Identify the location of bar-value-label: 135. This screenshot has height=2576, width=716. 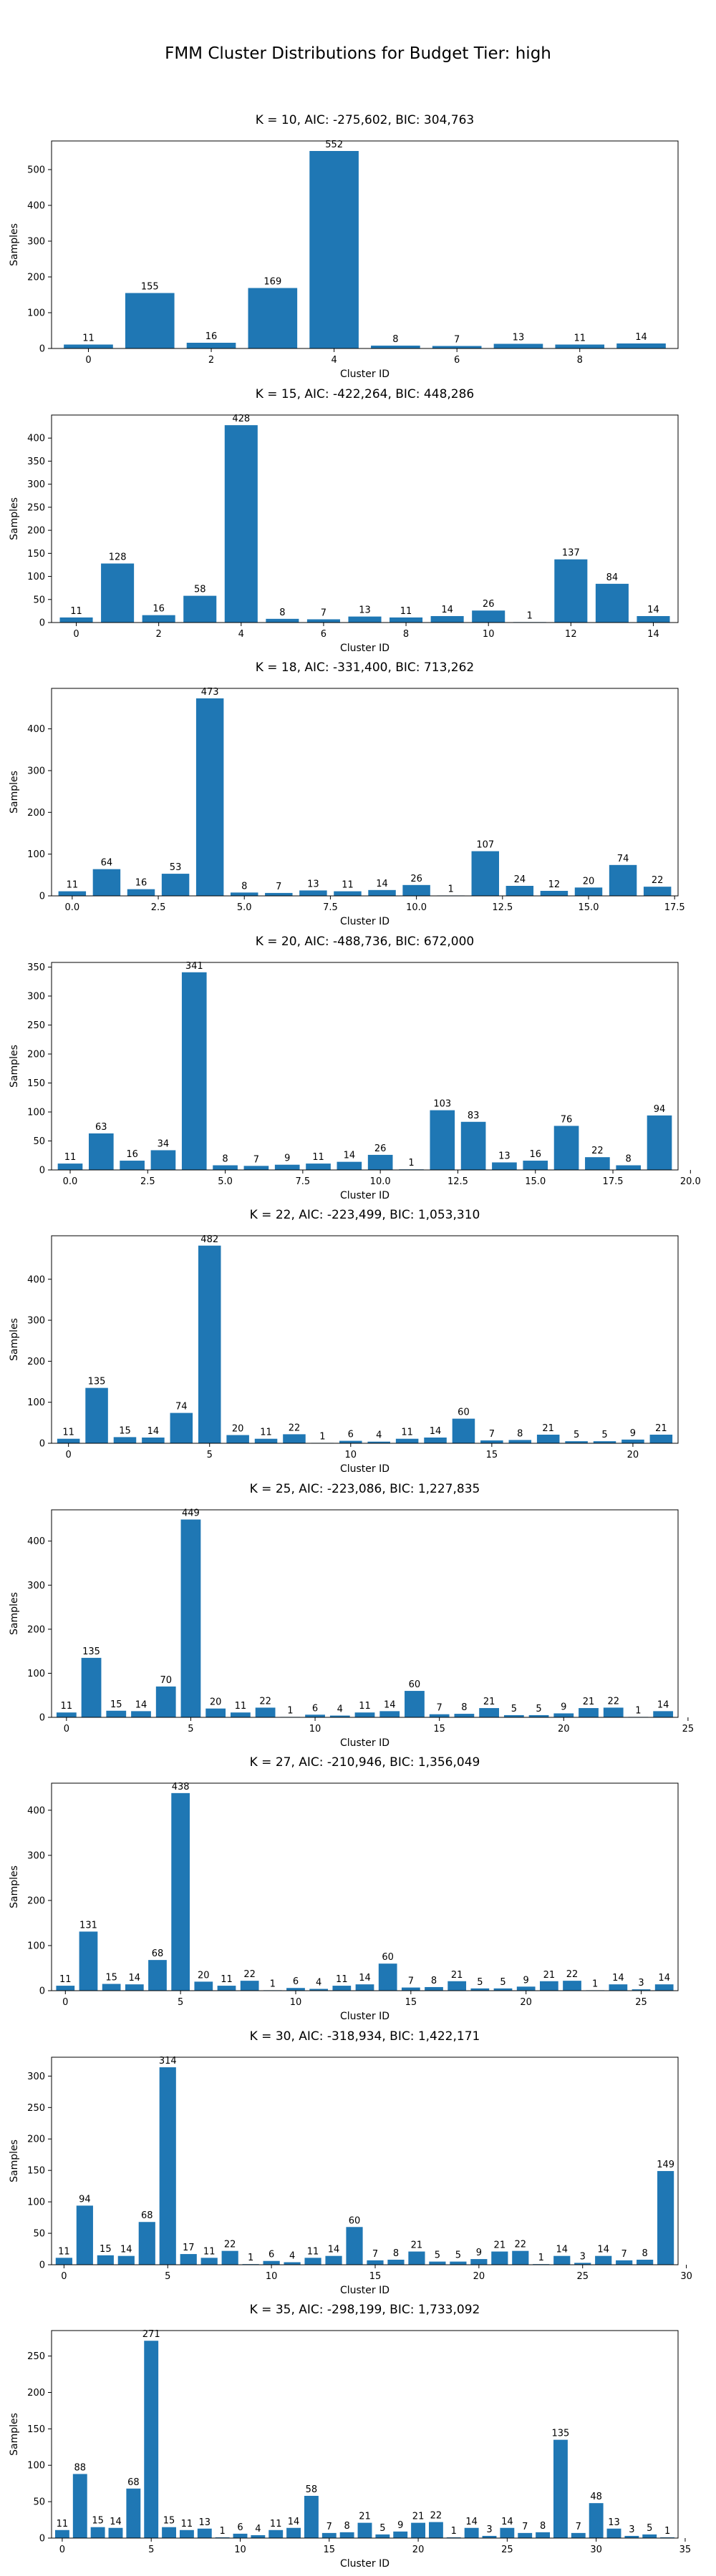
(561, 2434).